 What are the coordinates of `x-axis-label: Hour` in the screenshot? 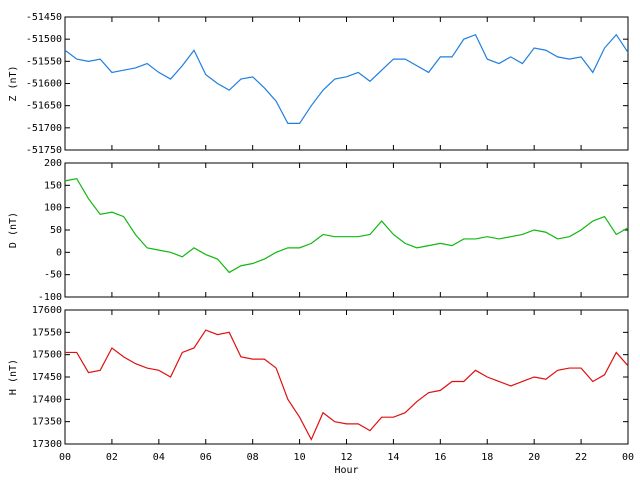 It's located at (346, 470).